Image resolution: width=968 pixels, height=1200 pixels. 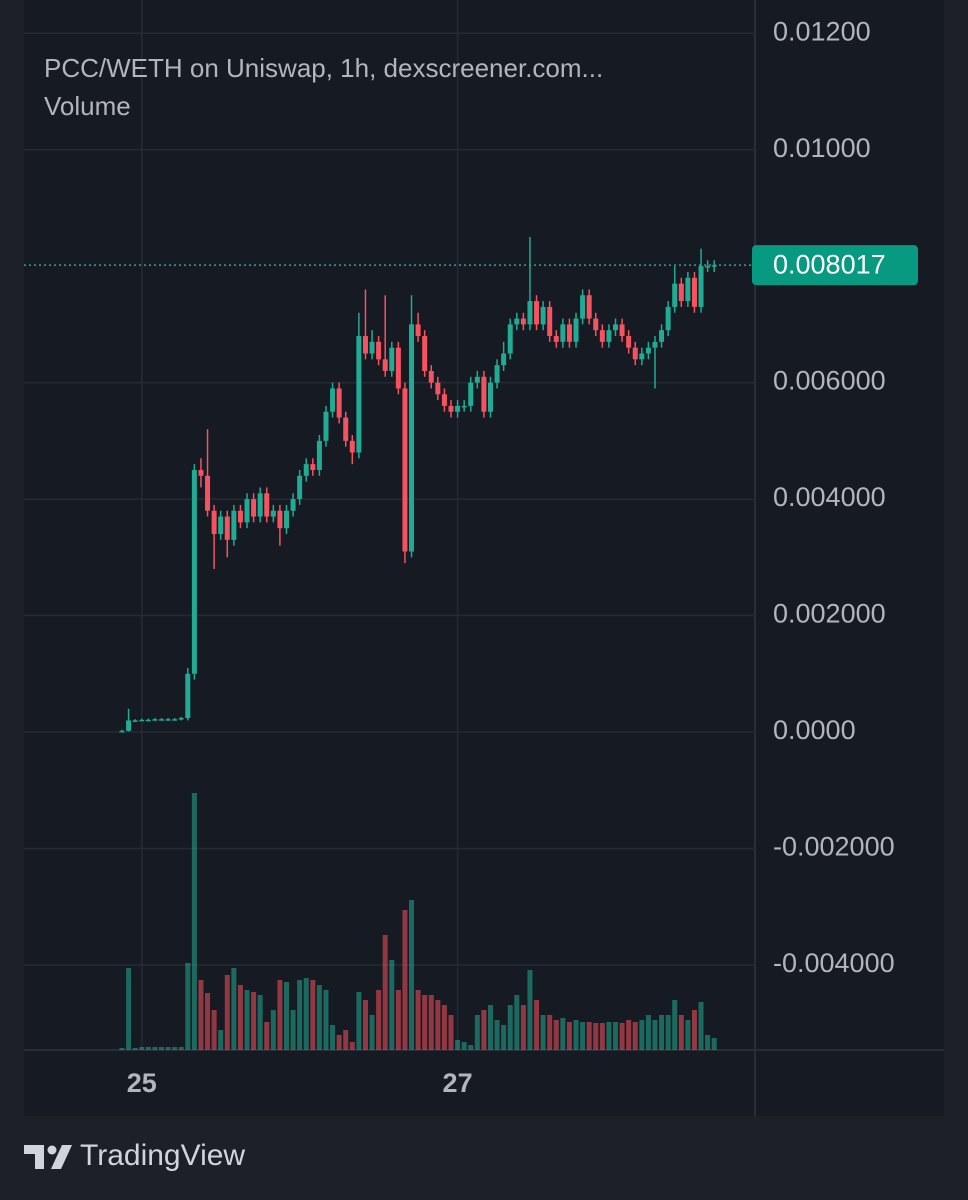 I want to click on y-tick-label: 0.002000, so click(x=829, y=614).